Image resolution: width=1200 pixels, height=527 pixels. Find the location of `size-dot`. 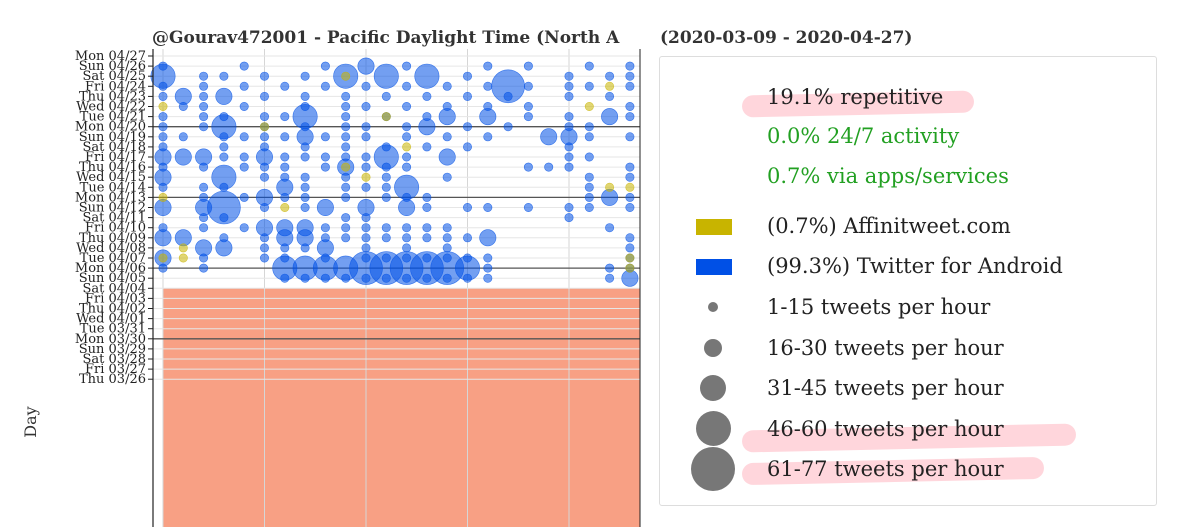

size-dot is located at coordinates (713, 348).